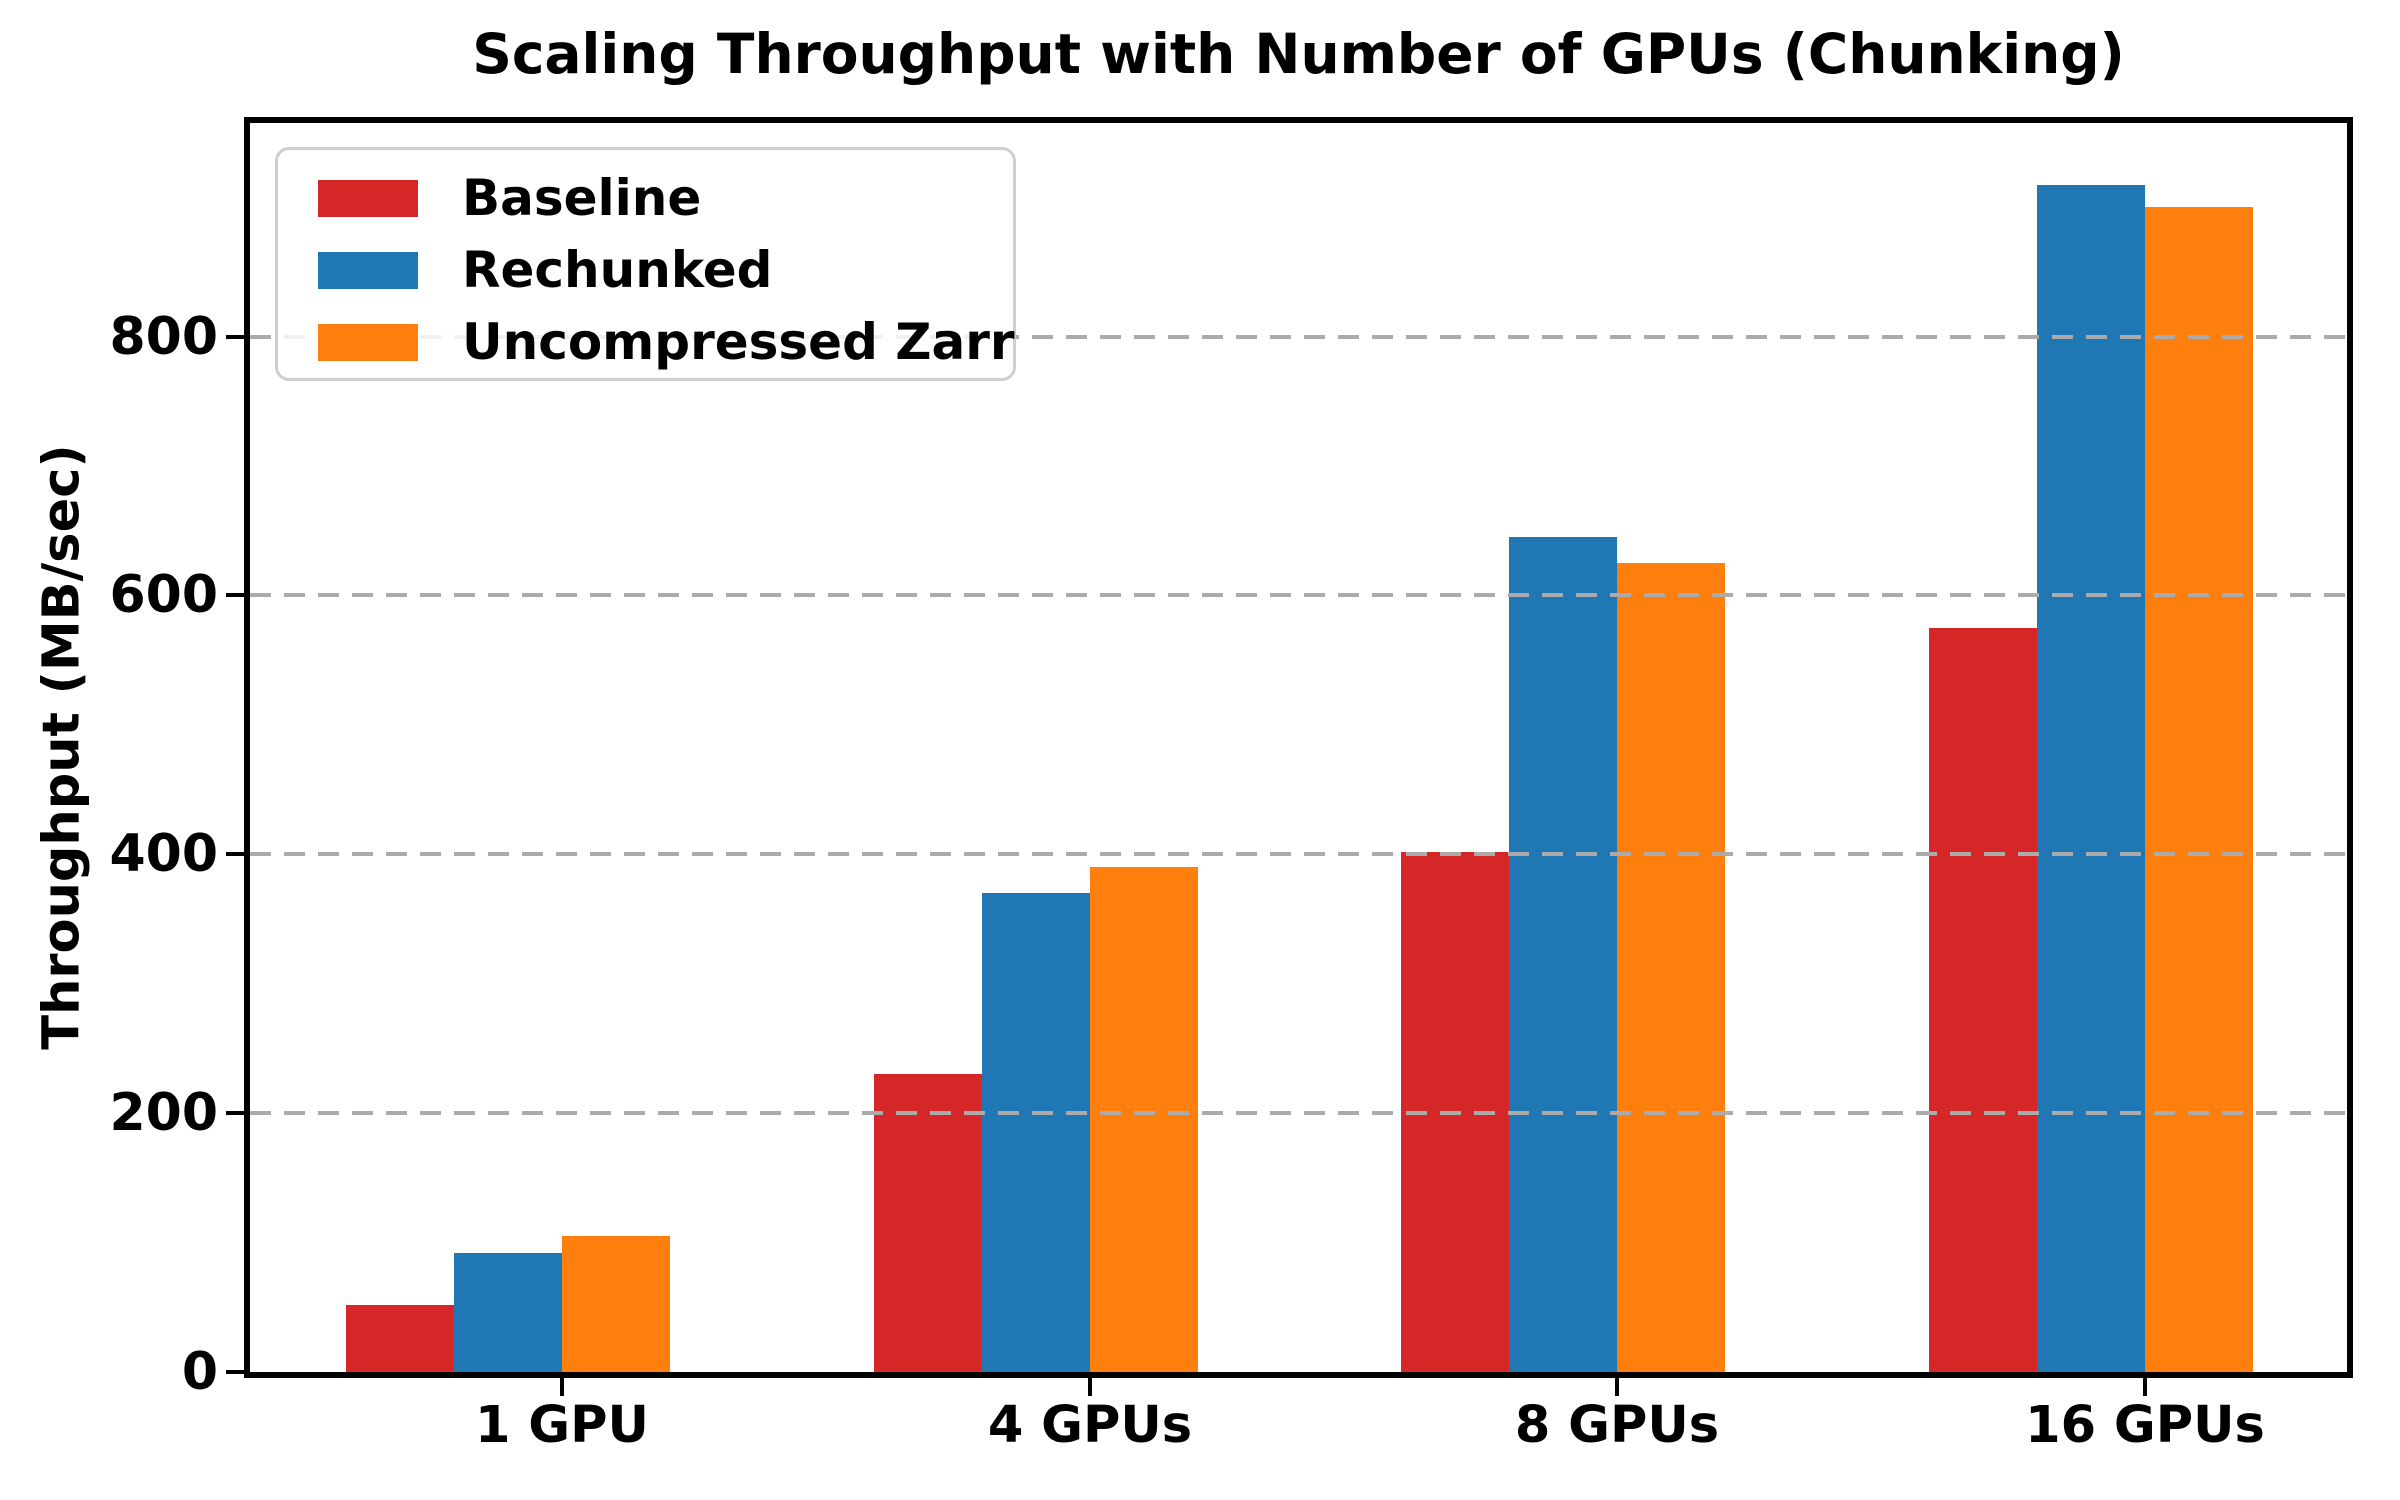 This screenshot has width=2400, height=1500. Describe the element at coordinates (1671, 967) in the screenshot. I see `bar-uncompressed-zarr-8-gpus` at that location.